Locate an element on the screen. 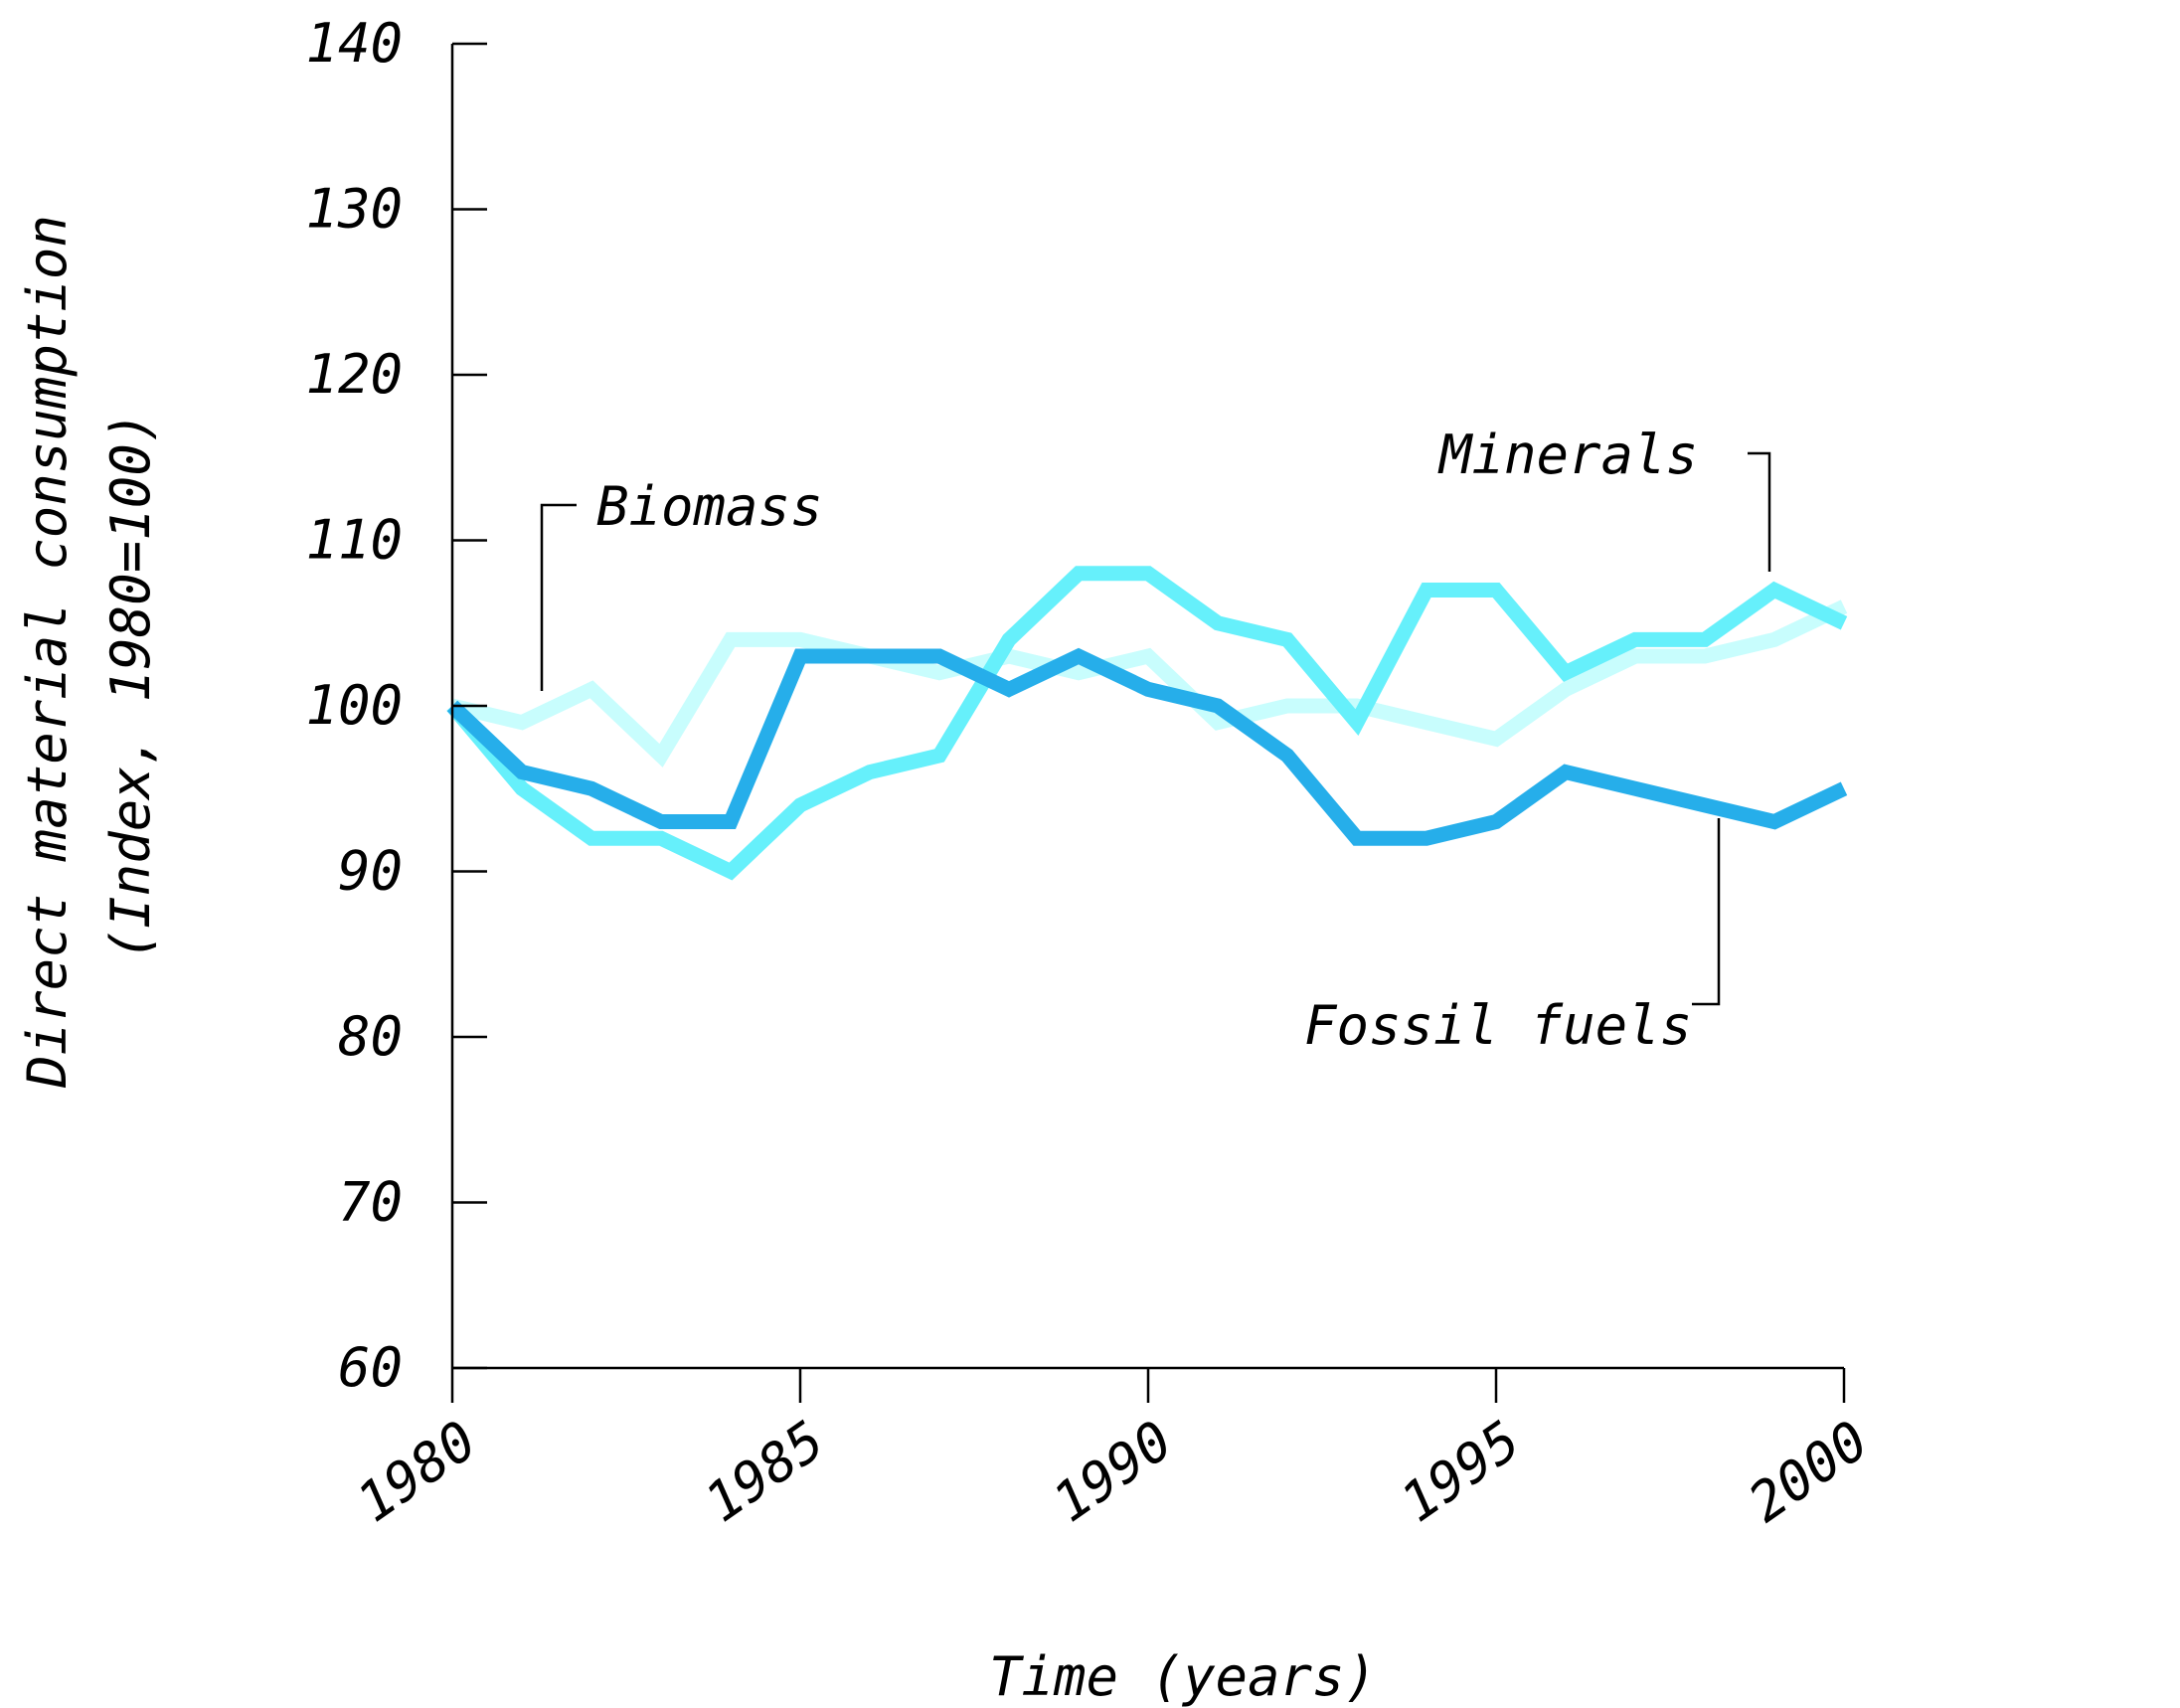 This screenshot has height=1708, width=2180. minerals-series-line is located at coordinates (1147, 723).